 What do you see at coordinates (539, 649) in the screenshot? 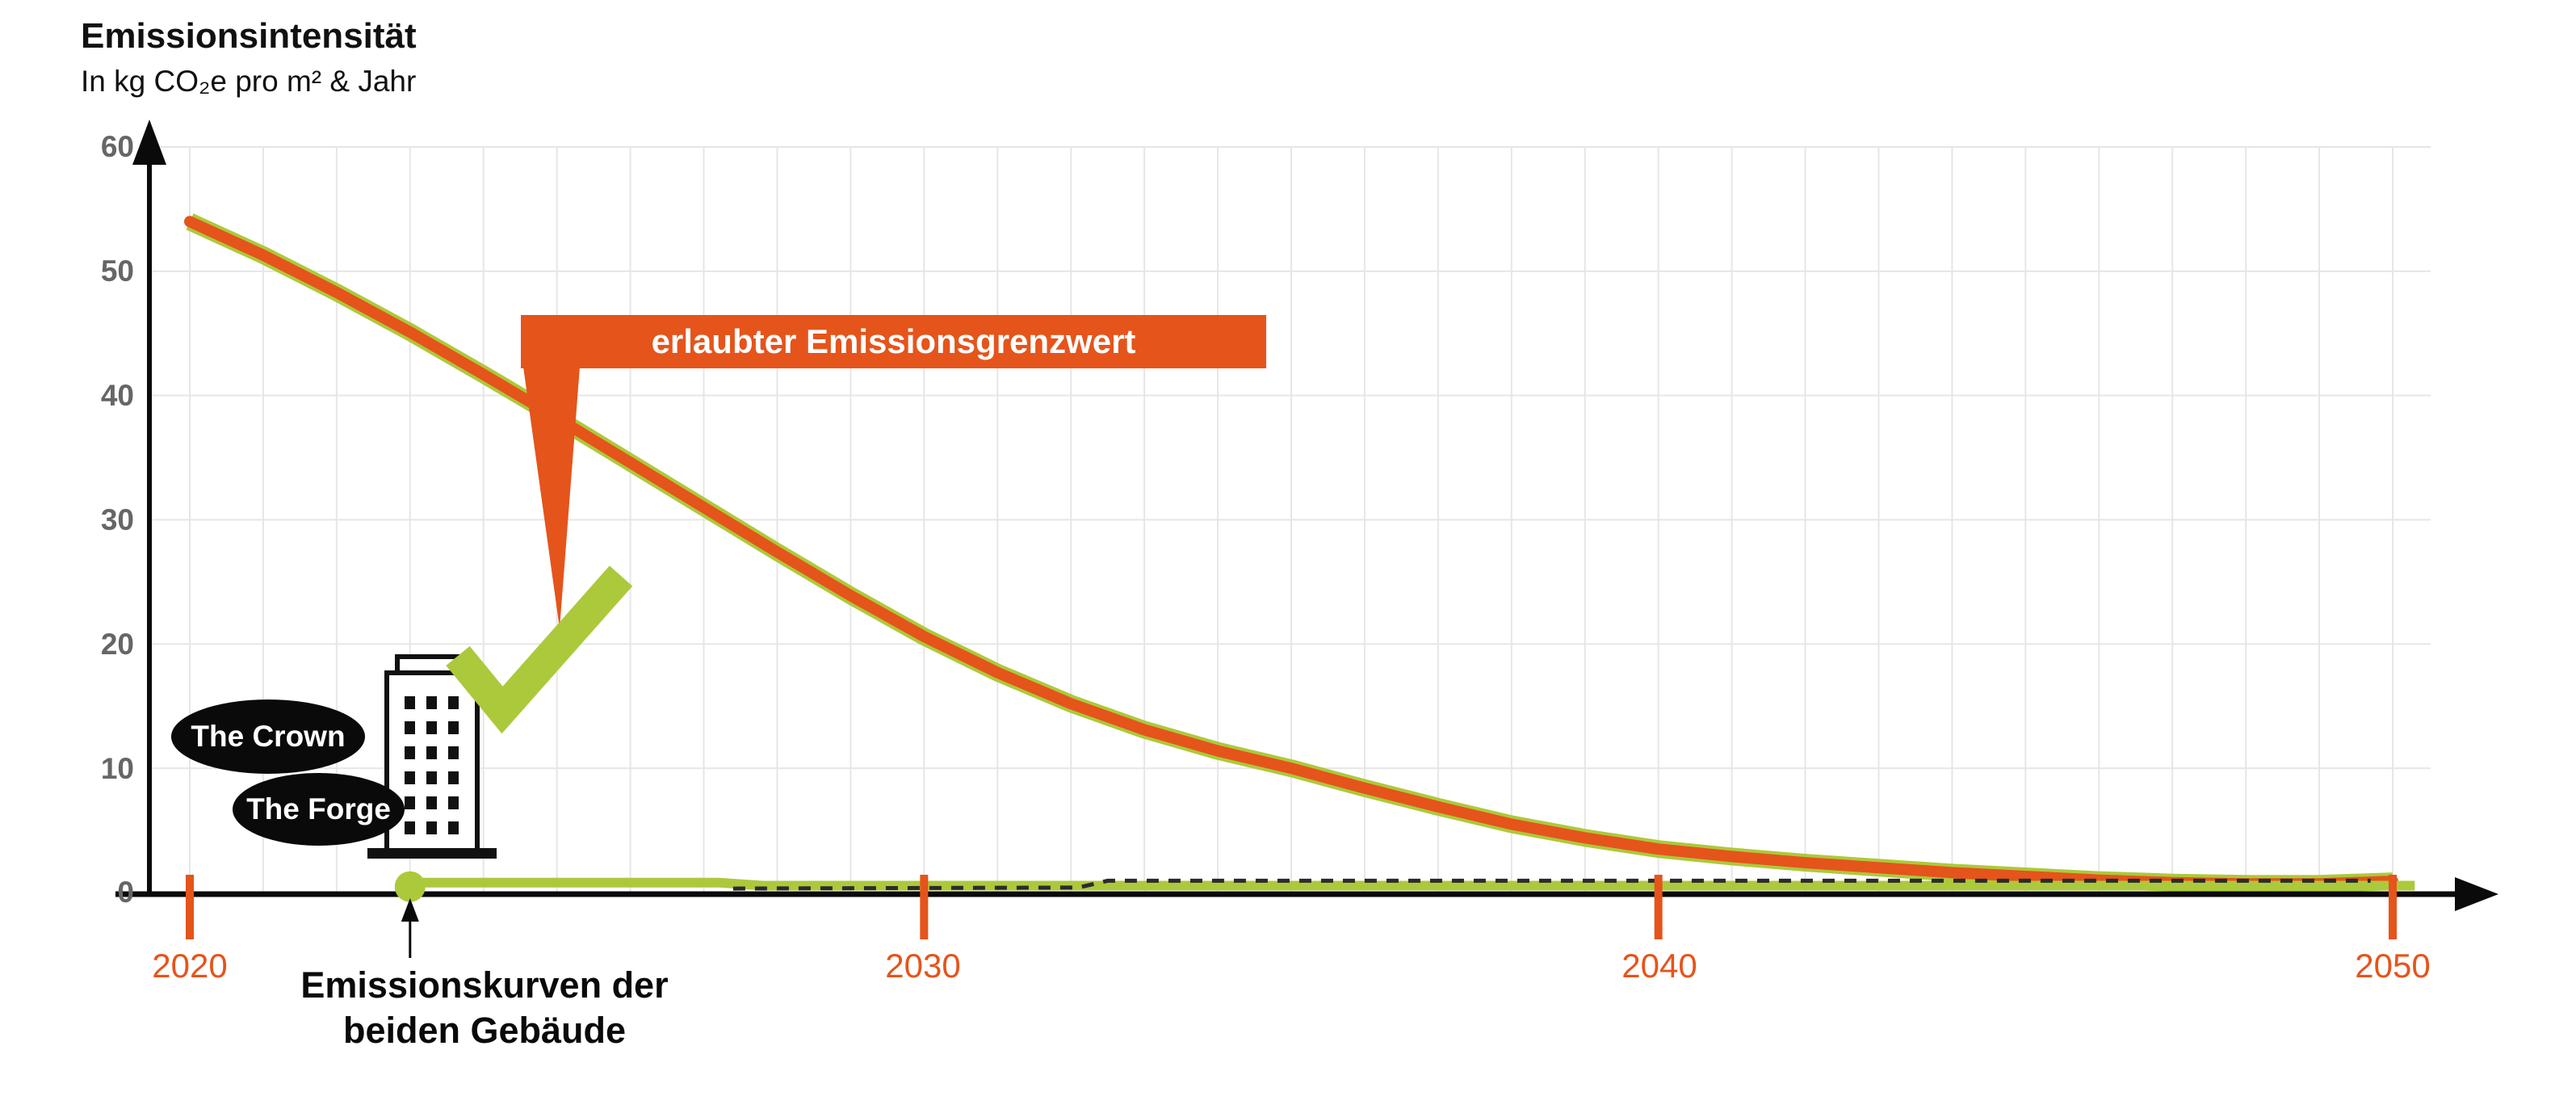
I see `checkmark-icon` at bounding box center [539, 649].